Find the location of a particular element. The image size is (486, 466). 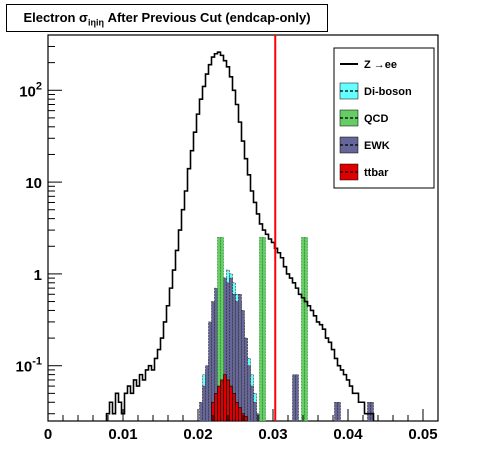

y-tick-label: 10⁻¹ is located at coordinates (29, 366).